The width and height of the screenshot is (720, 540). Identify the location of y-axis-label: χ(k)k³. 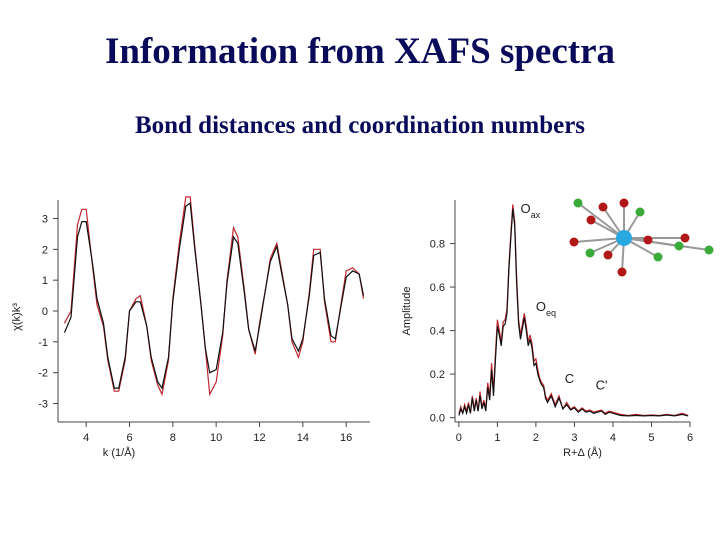
(17, 317).